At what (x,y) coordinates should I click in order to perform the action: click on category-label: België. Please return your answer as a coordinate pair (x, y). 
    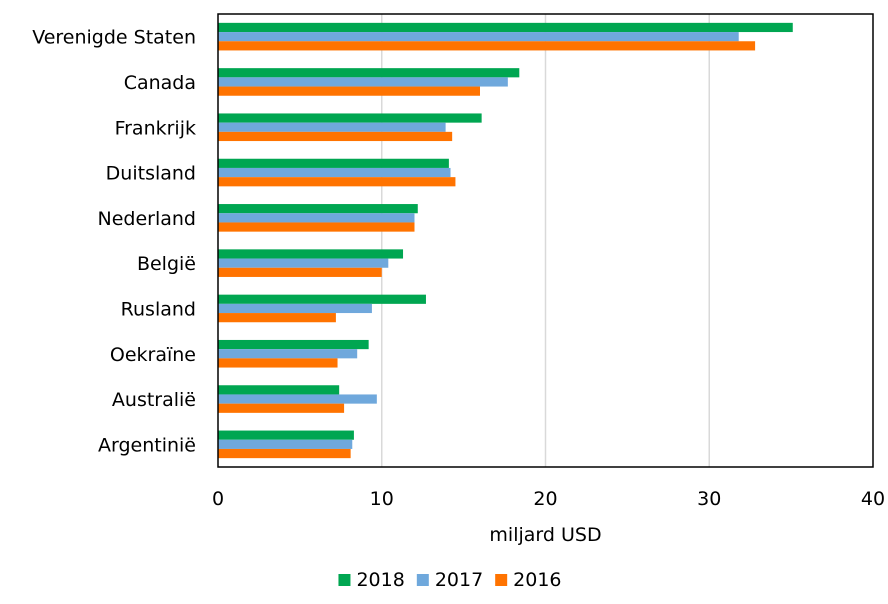
    Looking at the image, I should click on (166, 264).